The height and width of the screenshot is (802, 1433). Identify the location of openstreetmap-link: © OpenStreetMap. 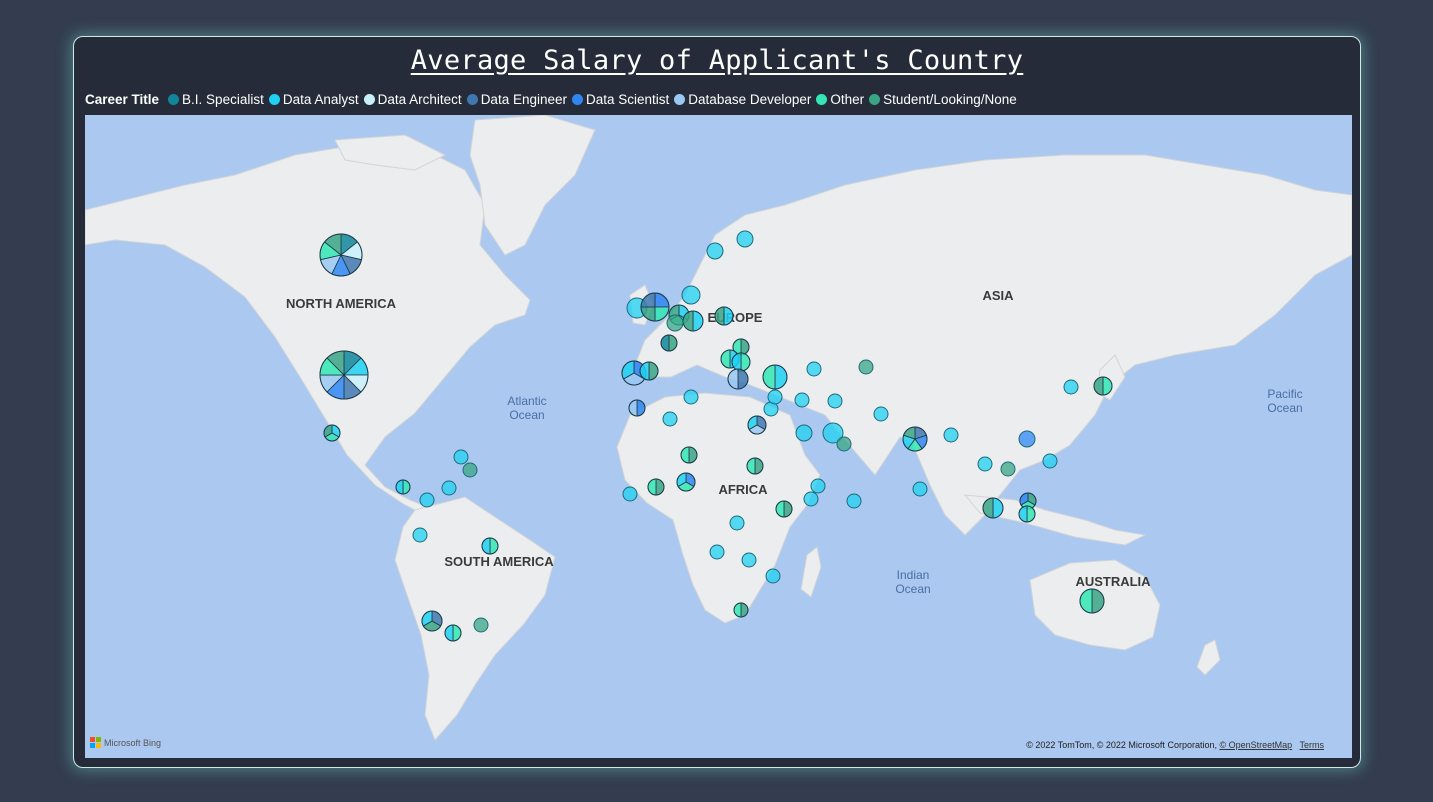
(1256, 745).